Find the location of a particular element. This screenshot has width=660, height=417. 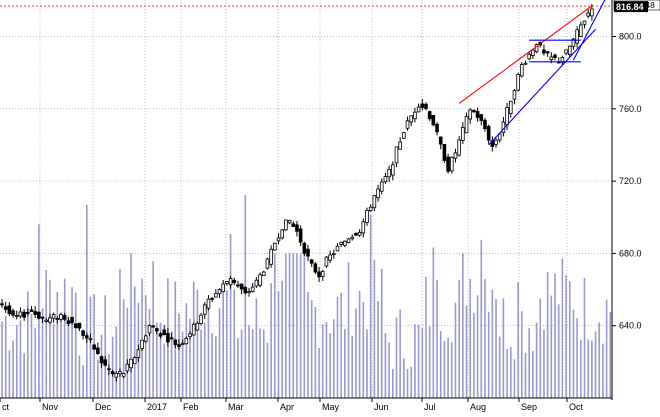

x-tick-label: Jul is located at coordinates (430, 407).